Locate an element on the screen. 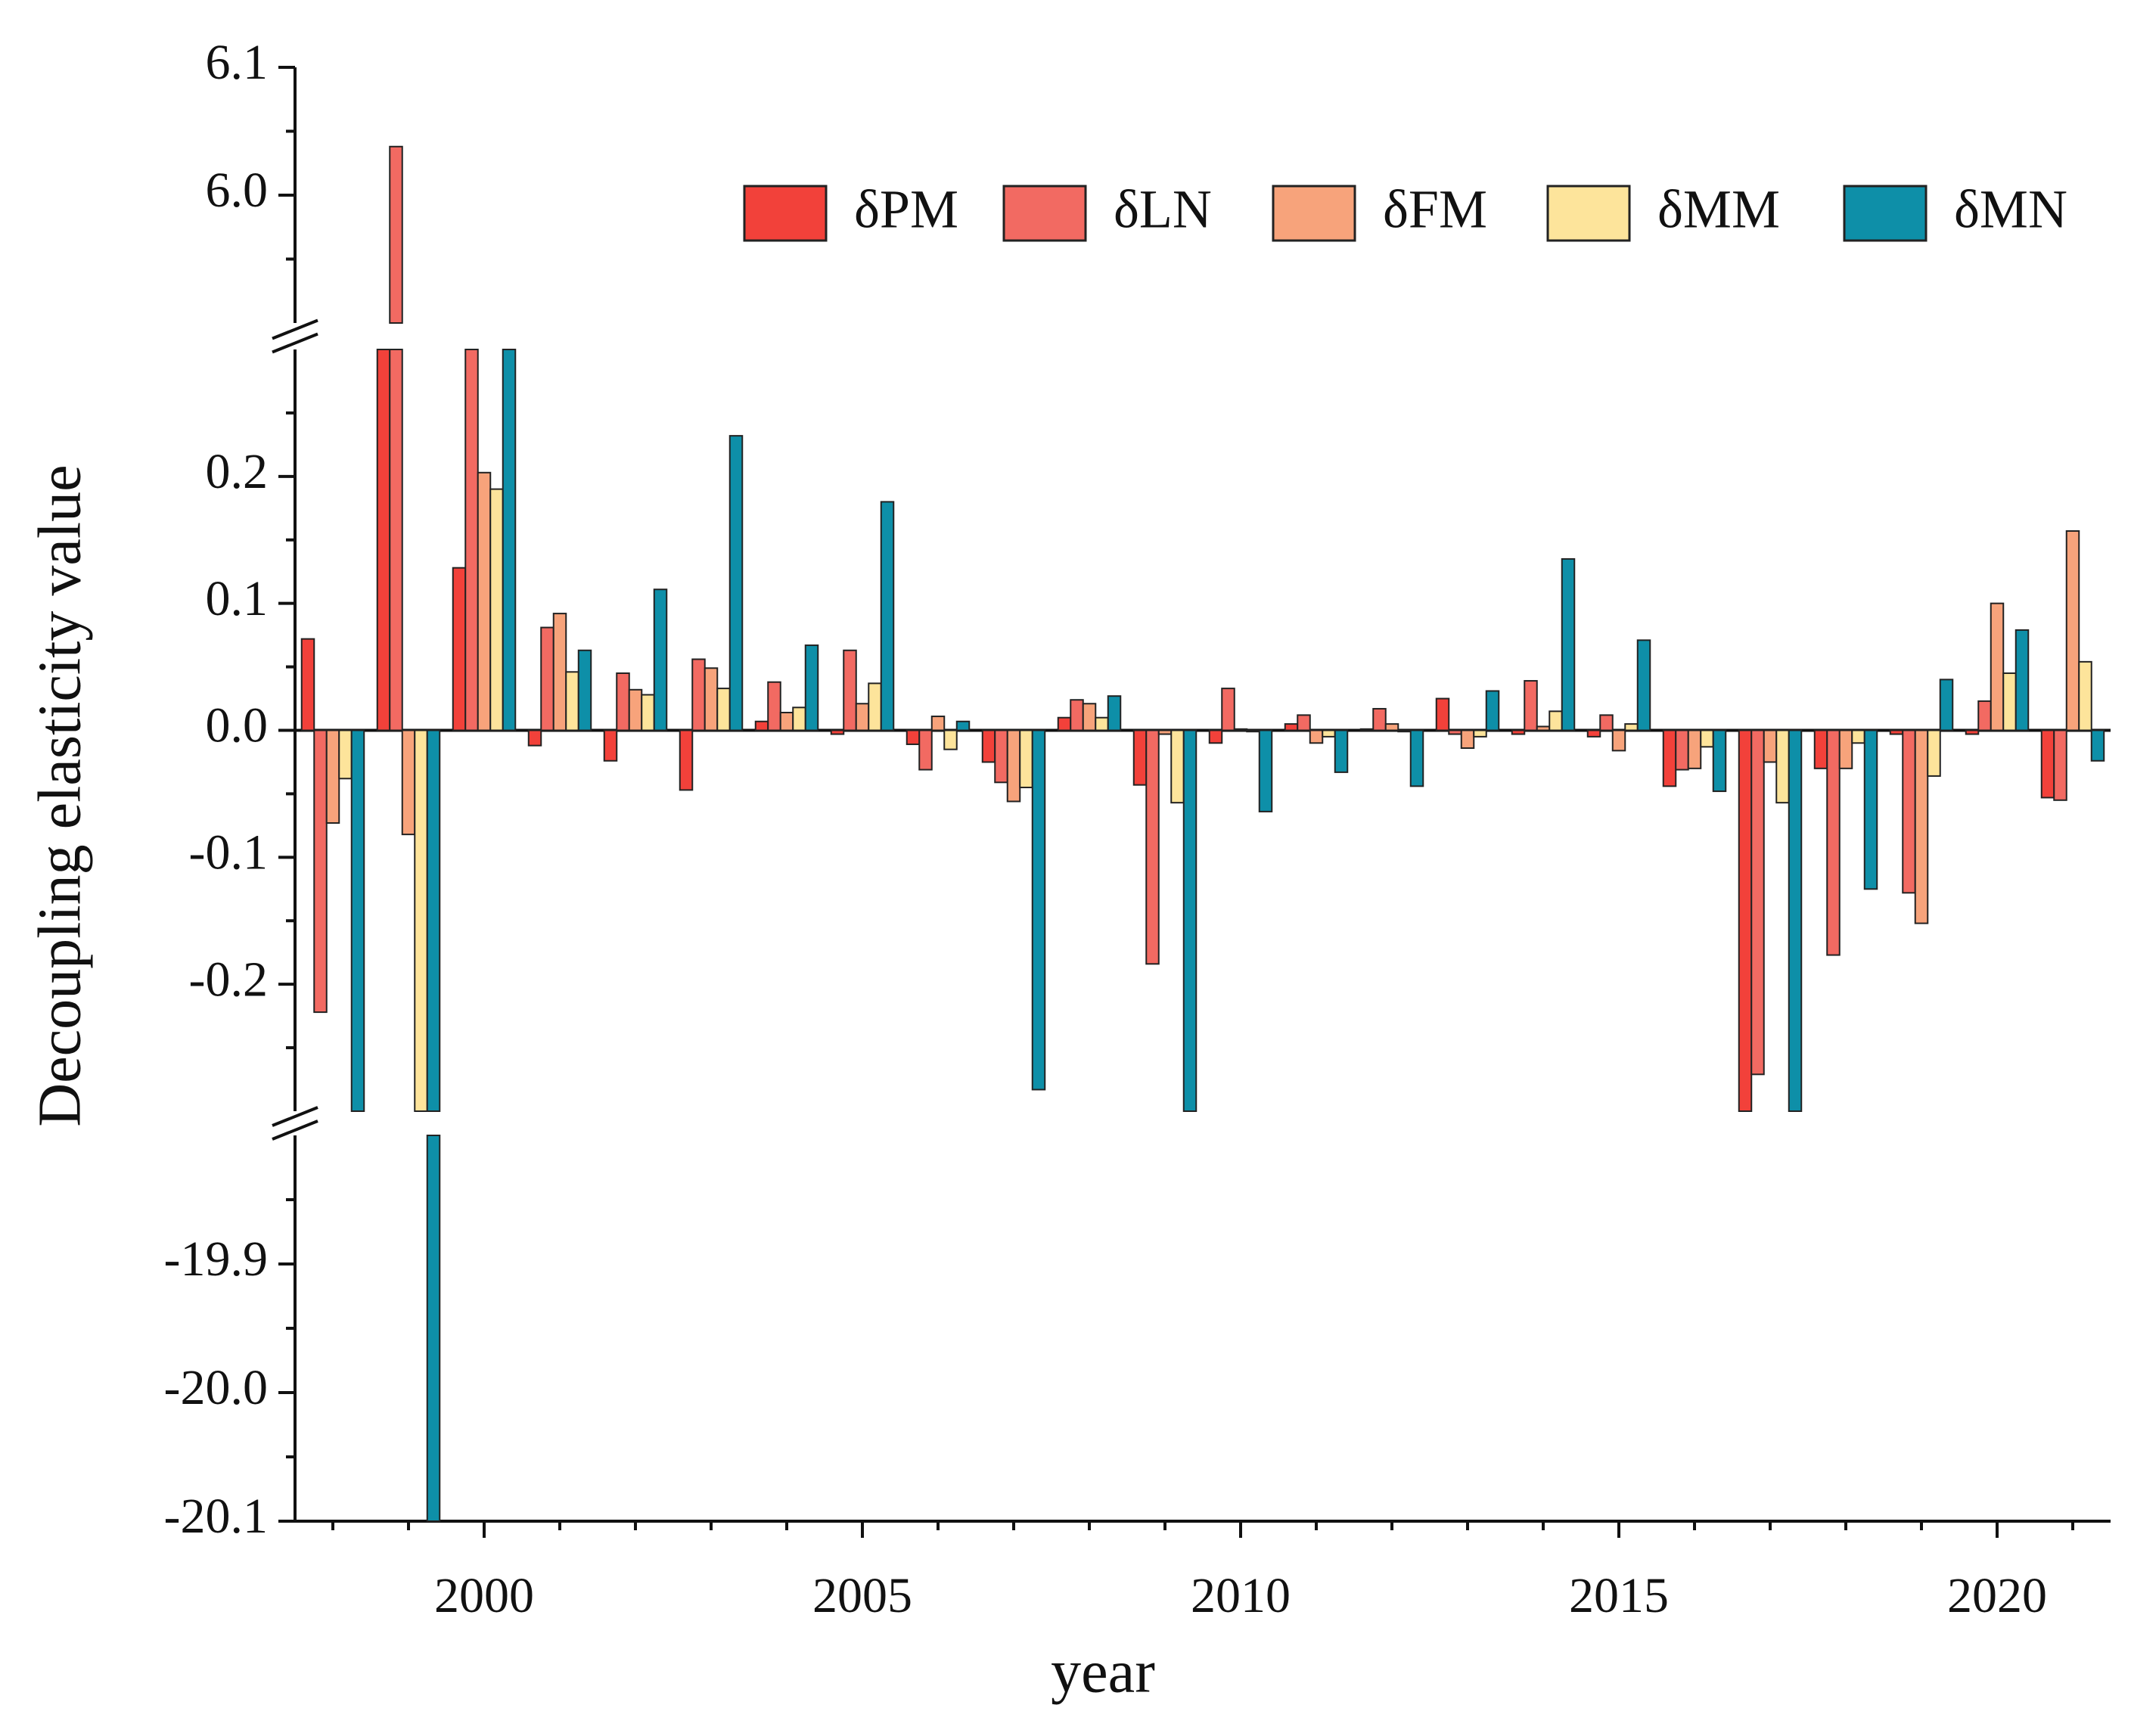 The image size is (2131, 1736). y-tick-label: 6.1 is located at coordinates (237, 62).